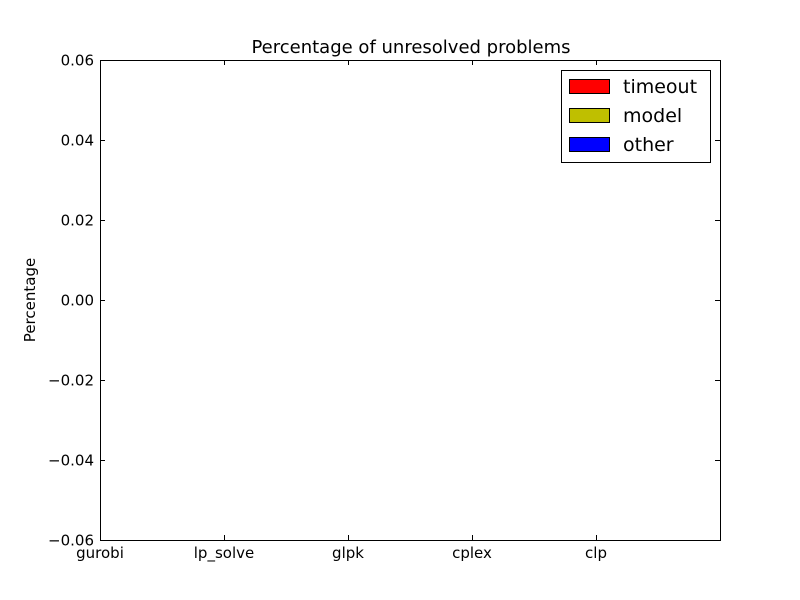 This screenshot has width=800, height=600. I want to click on legend-label-timeout: timeout, so click(660, 87).